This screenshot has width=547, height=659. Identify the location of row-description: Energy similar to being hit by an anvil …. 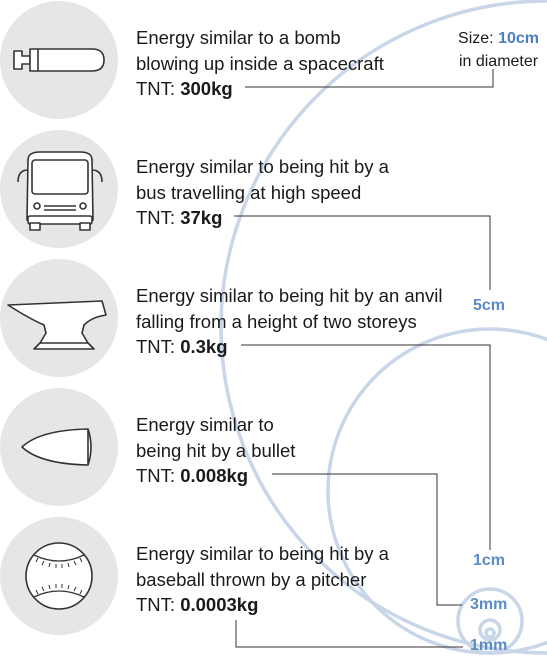
(289, 321).